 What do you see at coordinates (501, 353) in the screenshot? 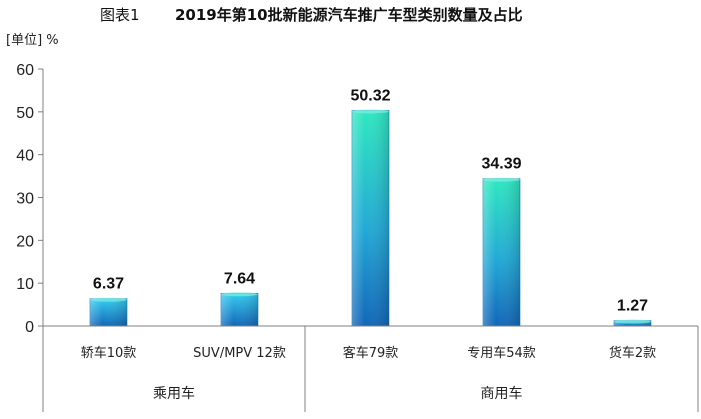
I see `x-tick-label: 专用车54款` at bounding box center [501, 353].